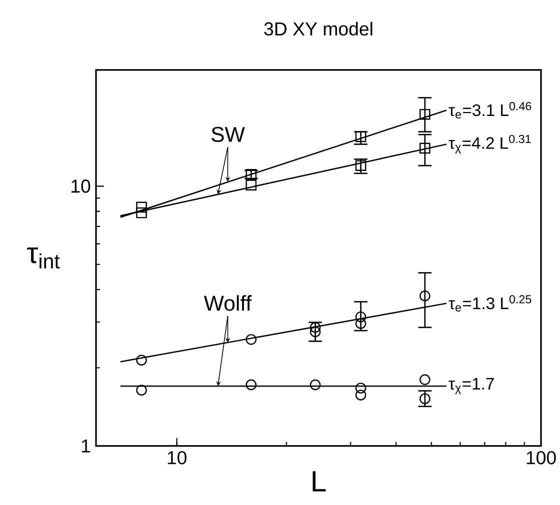 This screenshot has height=505, width=560. I want to click on annotation: SW, so click(228, 134).